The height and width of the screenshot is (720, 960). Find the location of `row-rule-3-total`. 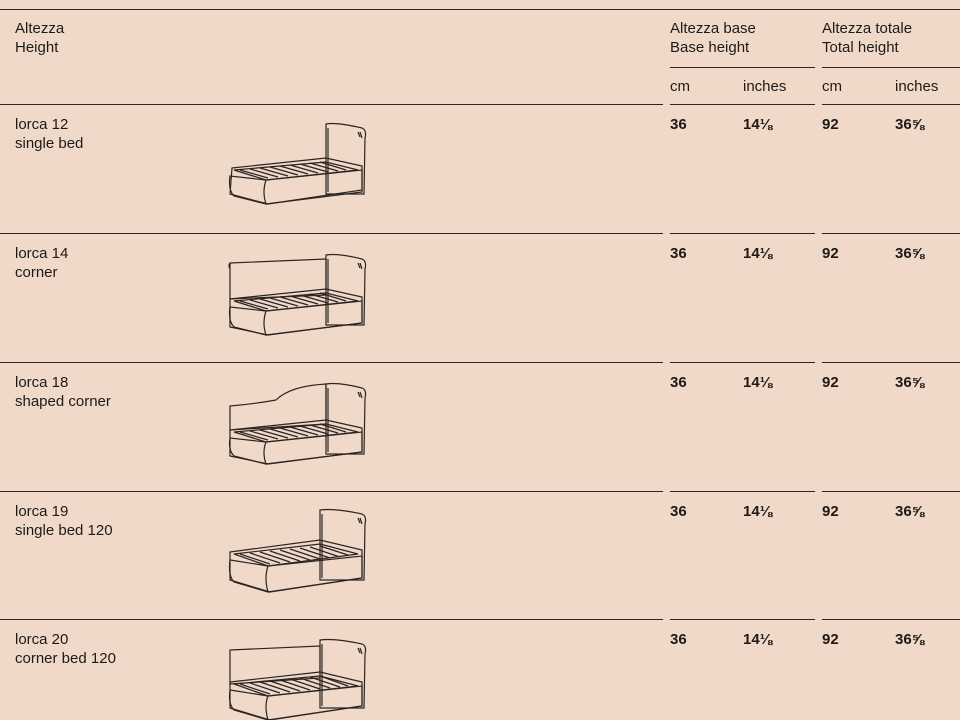

row-rule-3-total is located at coordinates (891, 362).